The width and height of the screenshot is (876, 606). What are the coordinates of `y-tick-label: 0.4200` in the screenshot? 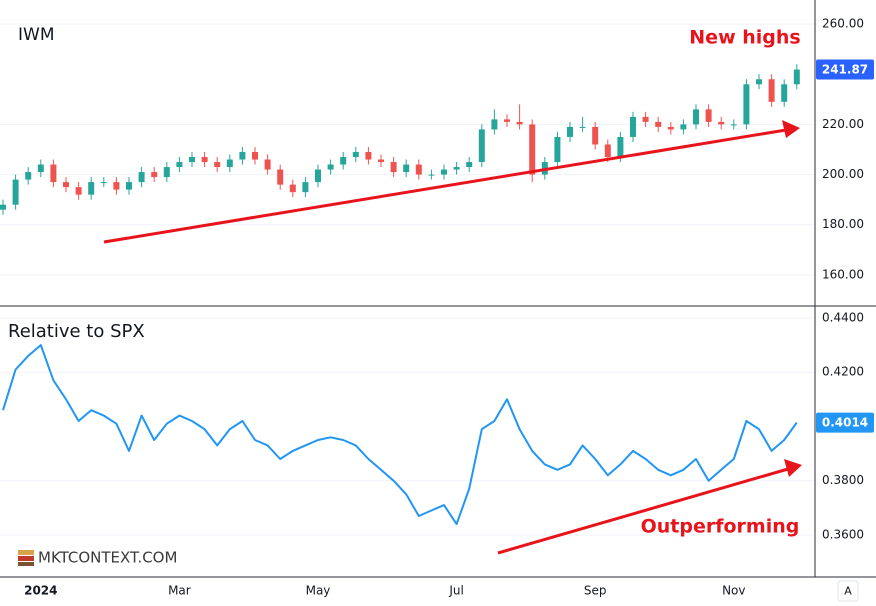 It's located at (843, 372).